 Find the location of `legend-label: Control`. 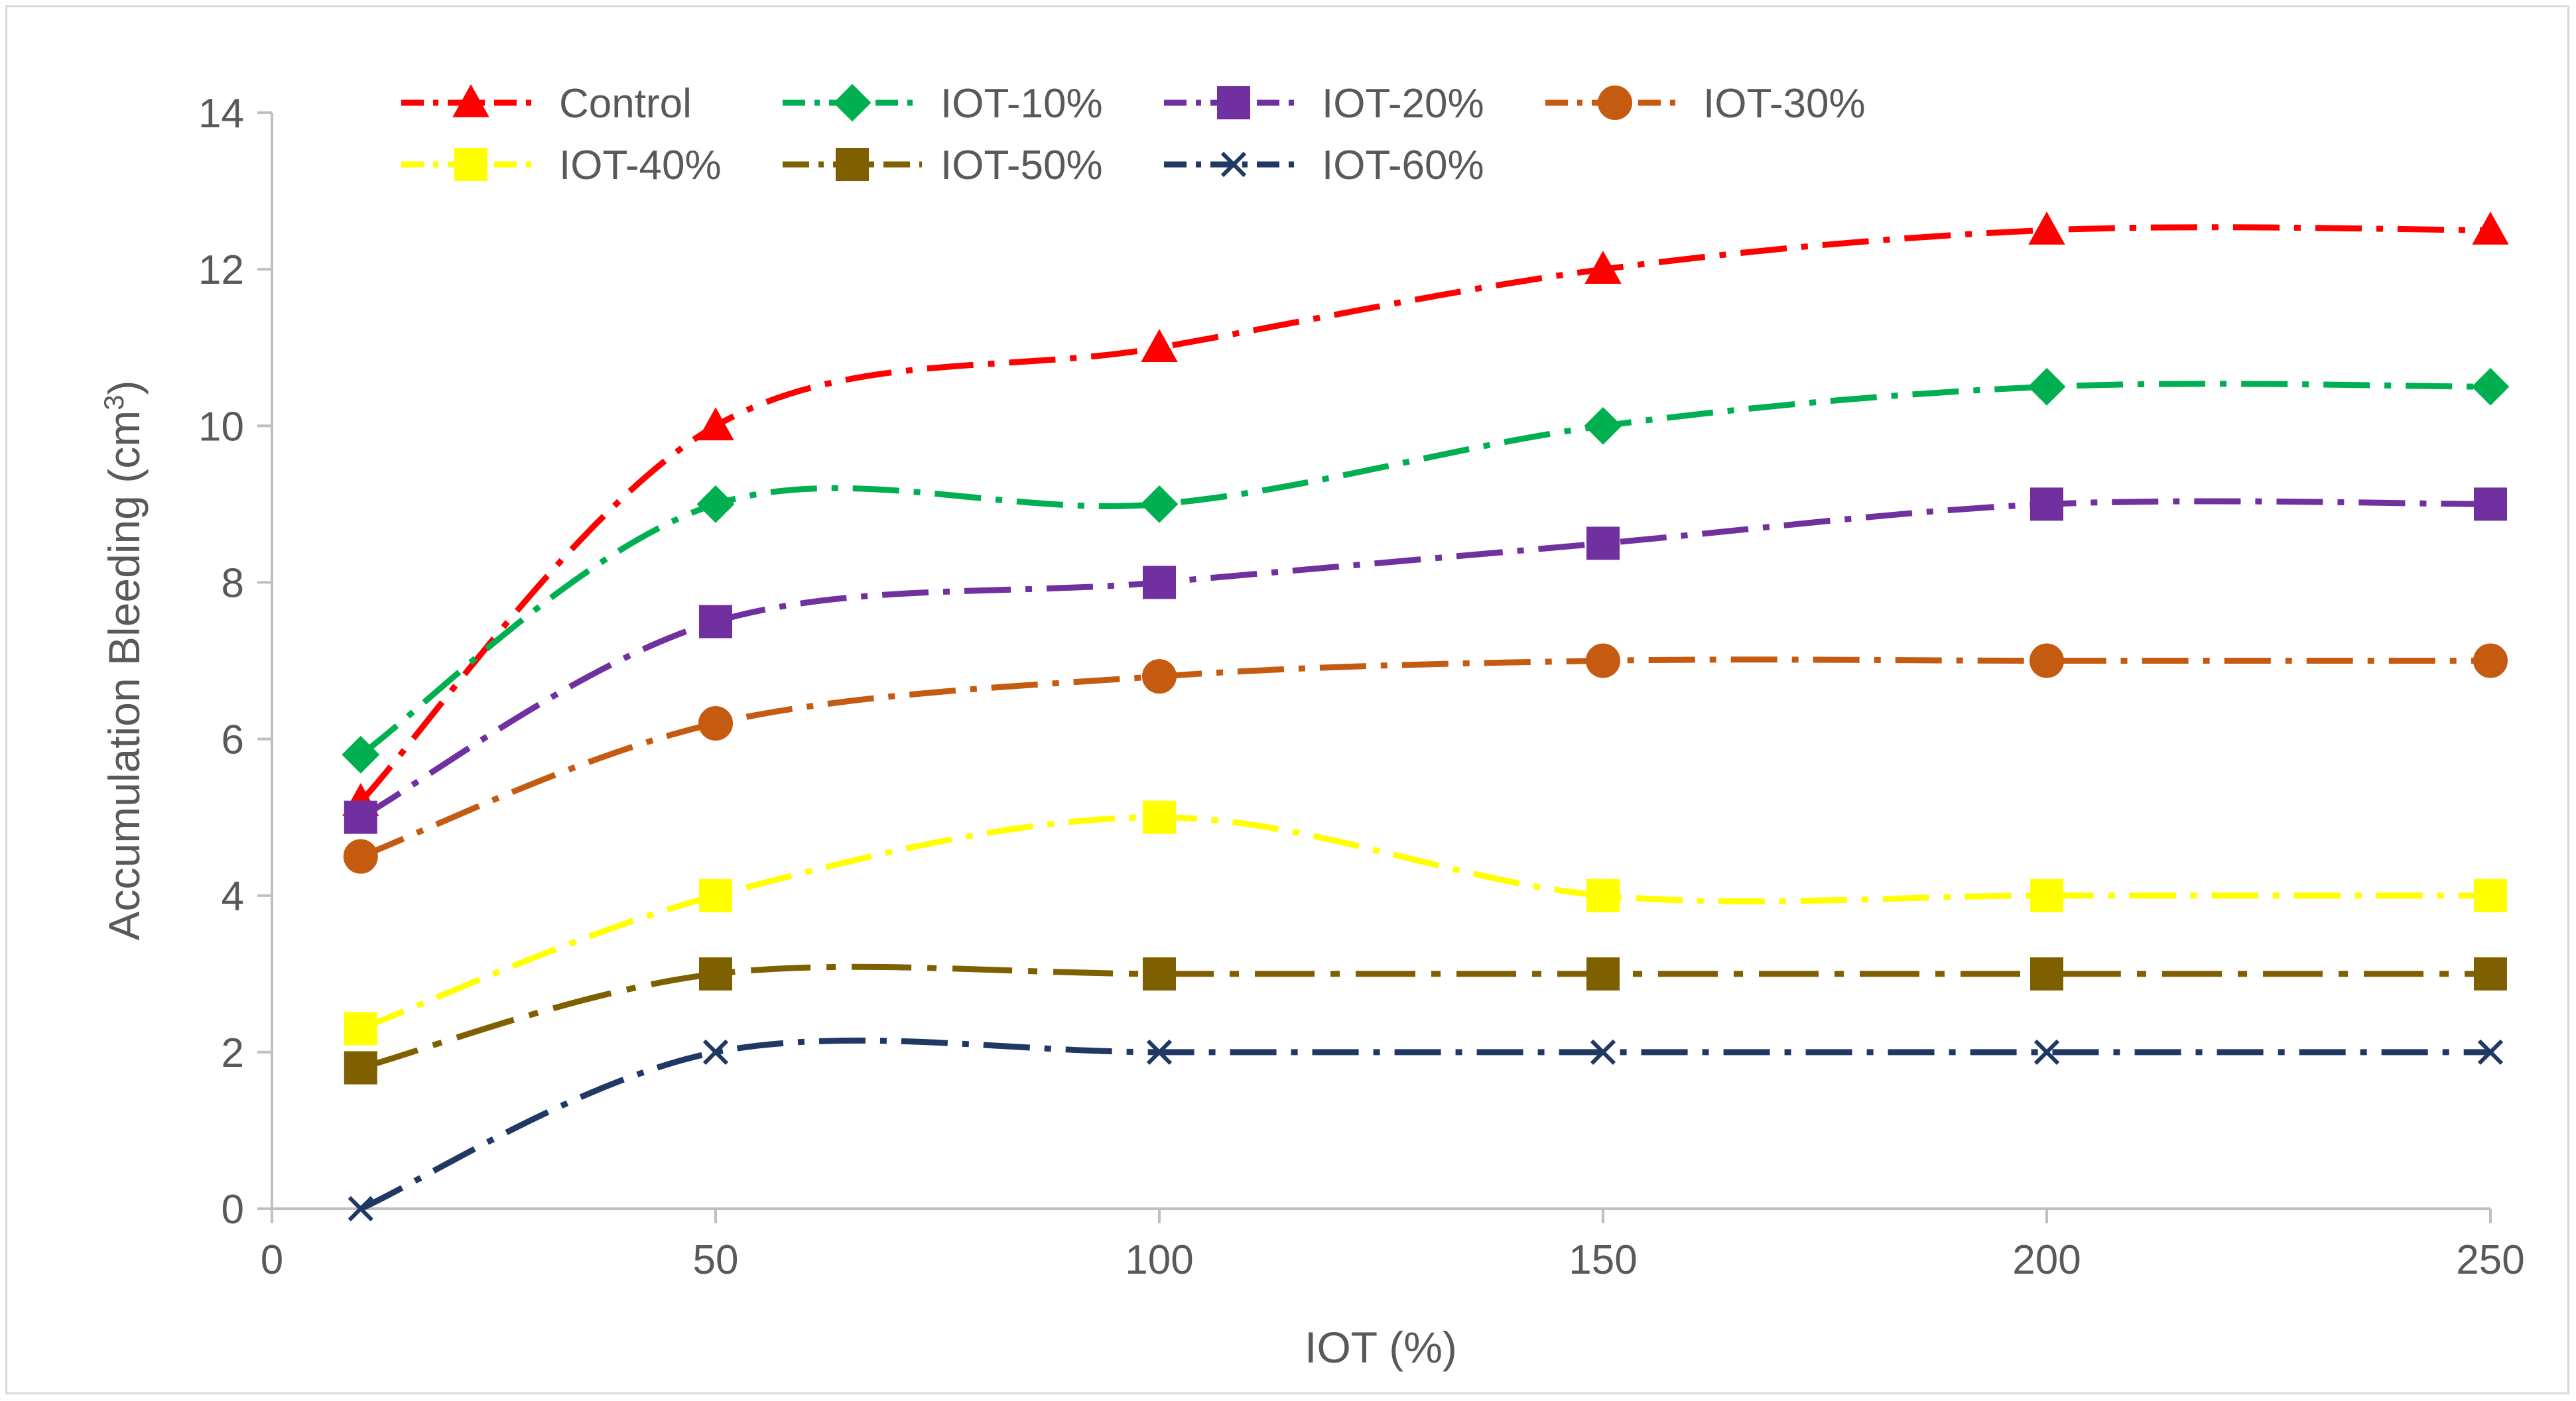

legend-label: Control is located at coordinates (626, 104).